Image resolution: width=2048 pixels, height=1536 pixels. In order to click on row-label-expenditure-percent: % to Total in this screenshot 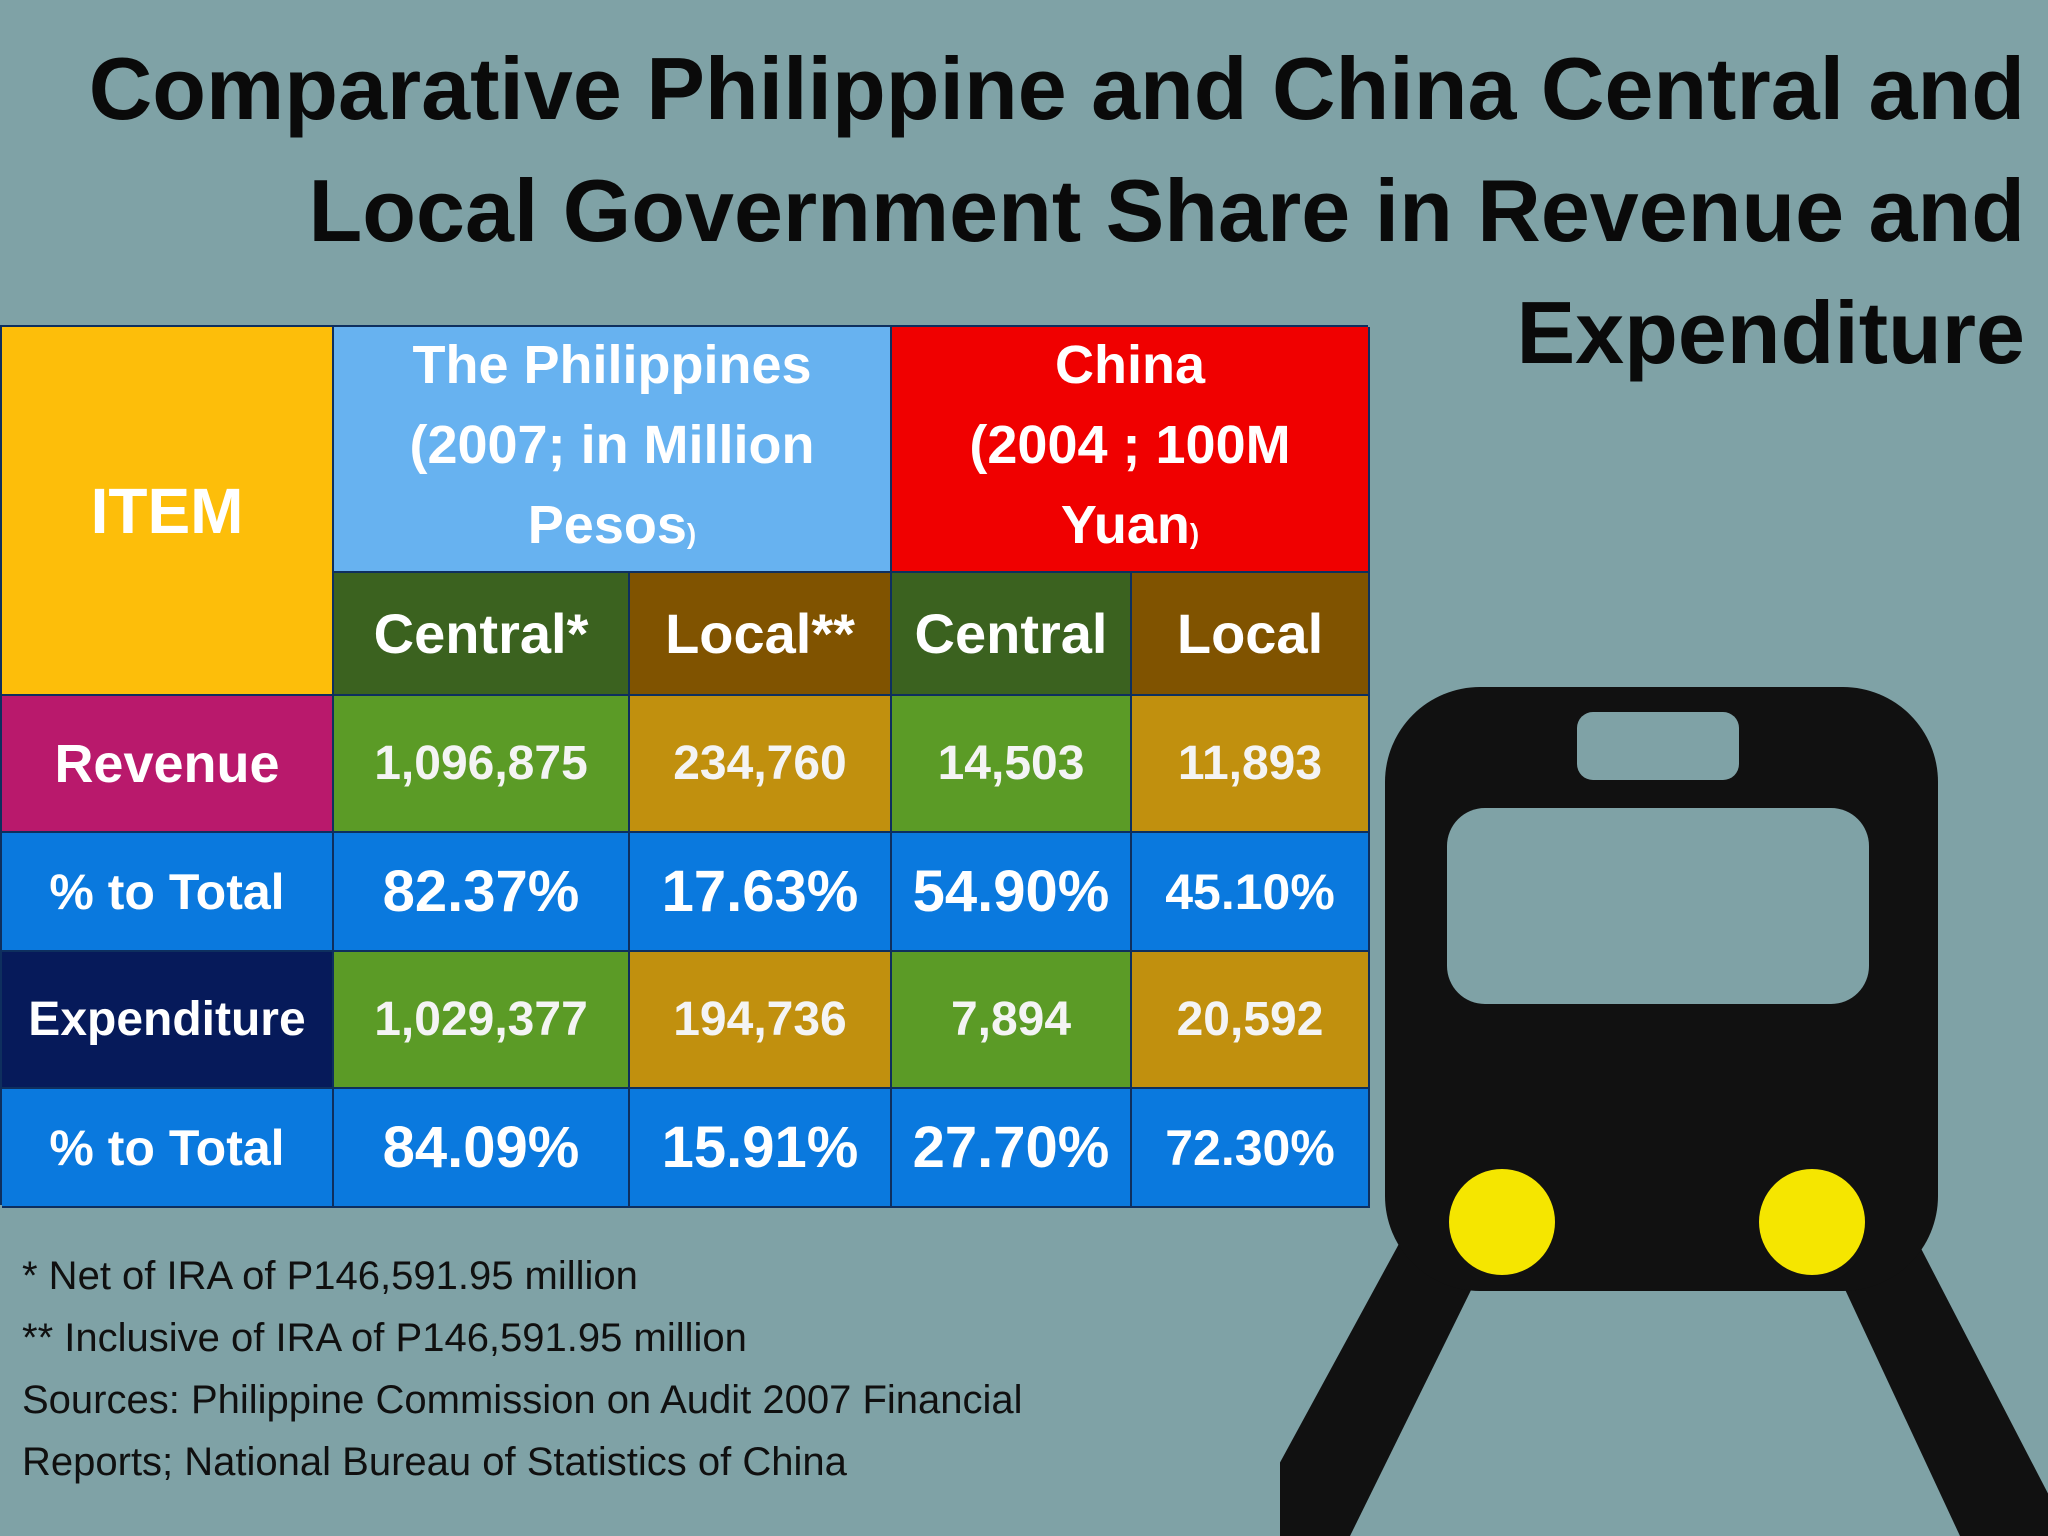, I will do `click(168, 1148)`.